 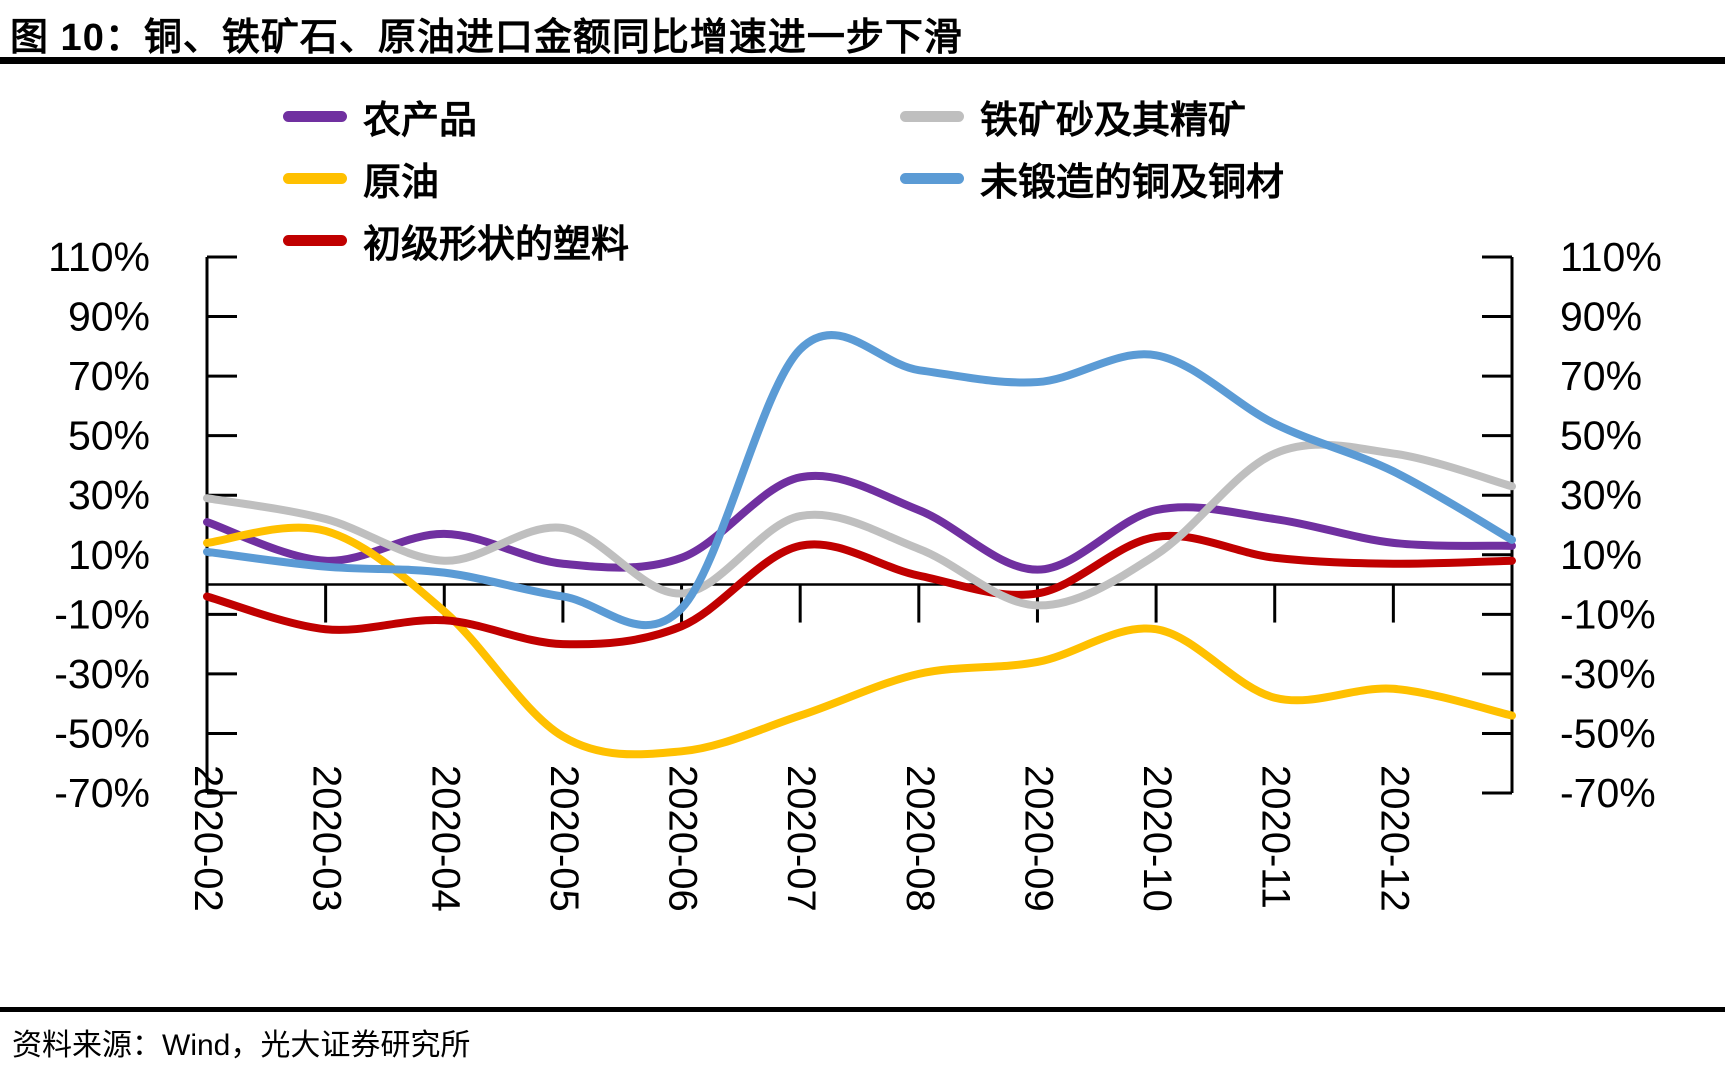 I want to click on y-tick-label-left: -50%, so click(x=102, y=733).